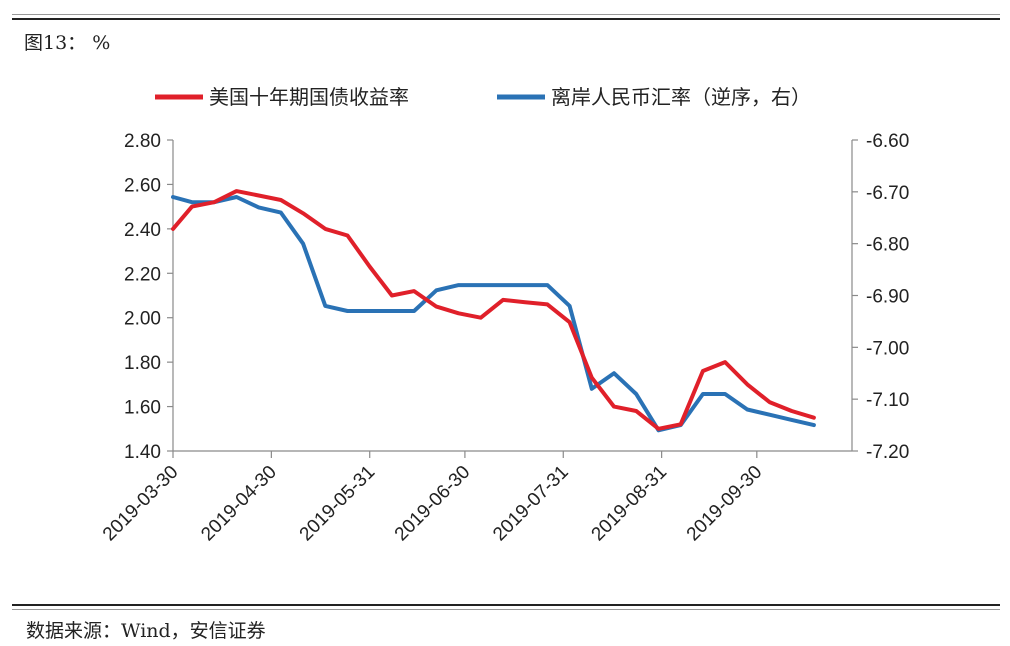  What do you see at coordinates (142, 141) in the screenshot?
I see `left-y-tick-label: 2.80` at bounding box center [142, 141].